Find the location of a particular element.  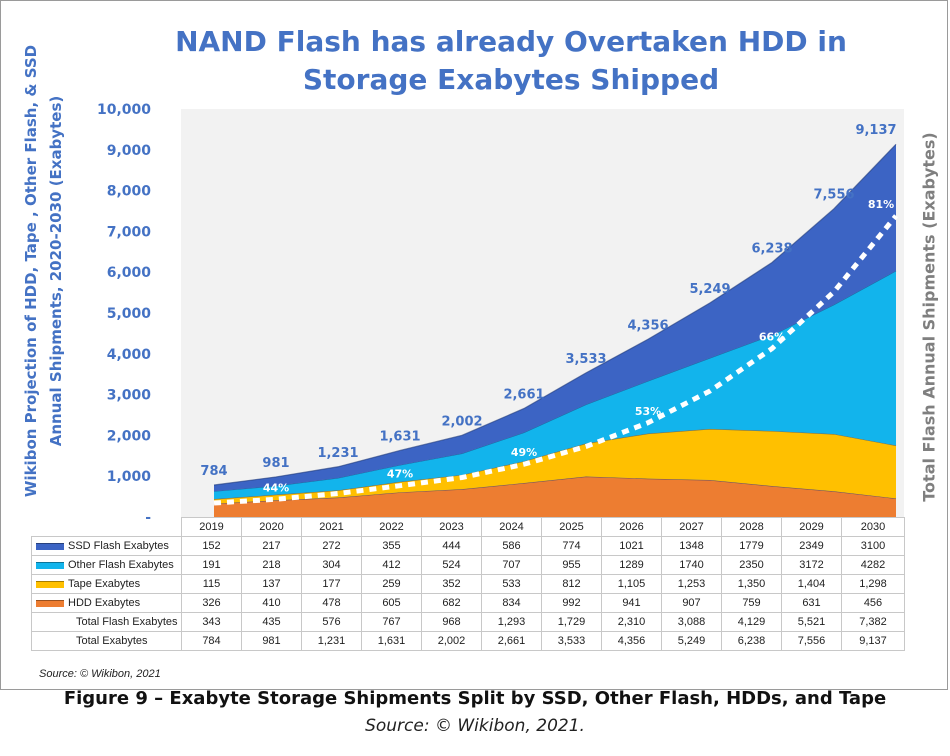

flash-share-label: 81% is located at coordinates (881, 204).